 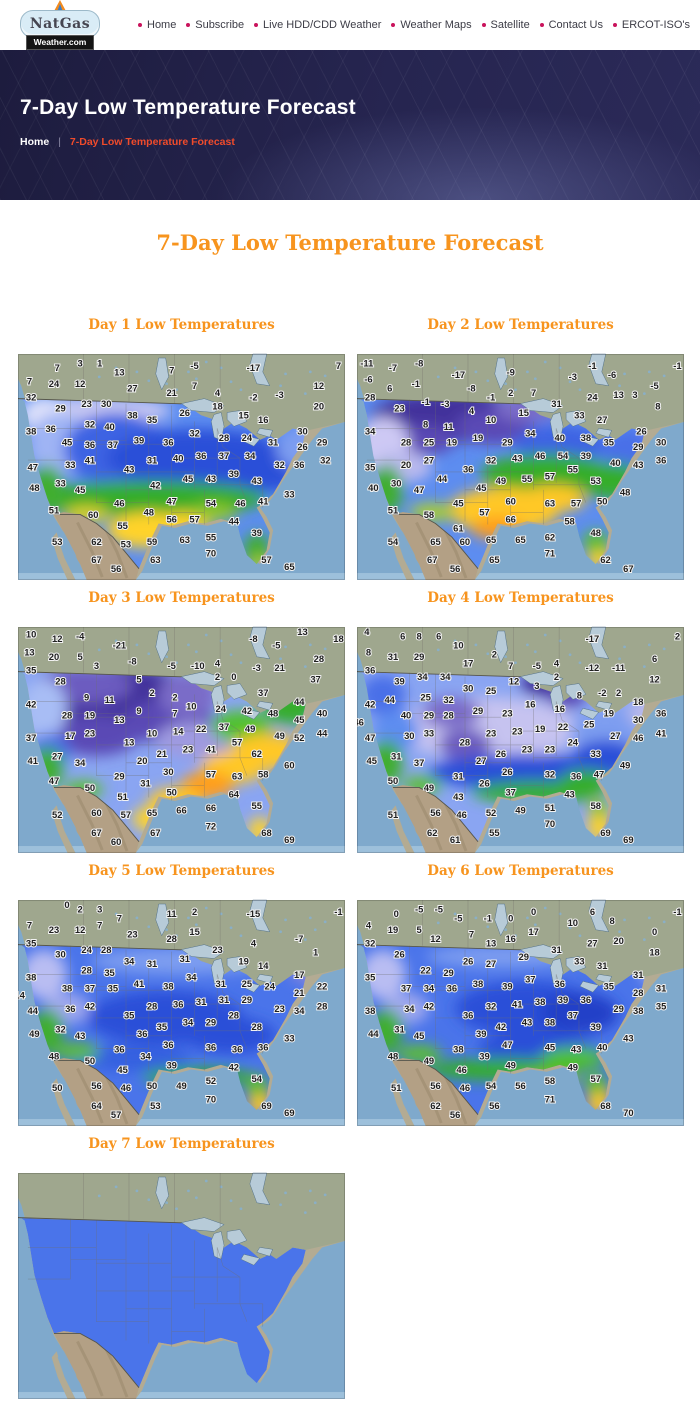 I want to click on menu-item-home: Home, so click(x=157, y=25).